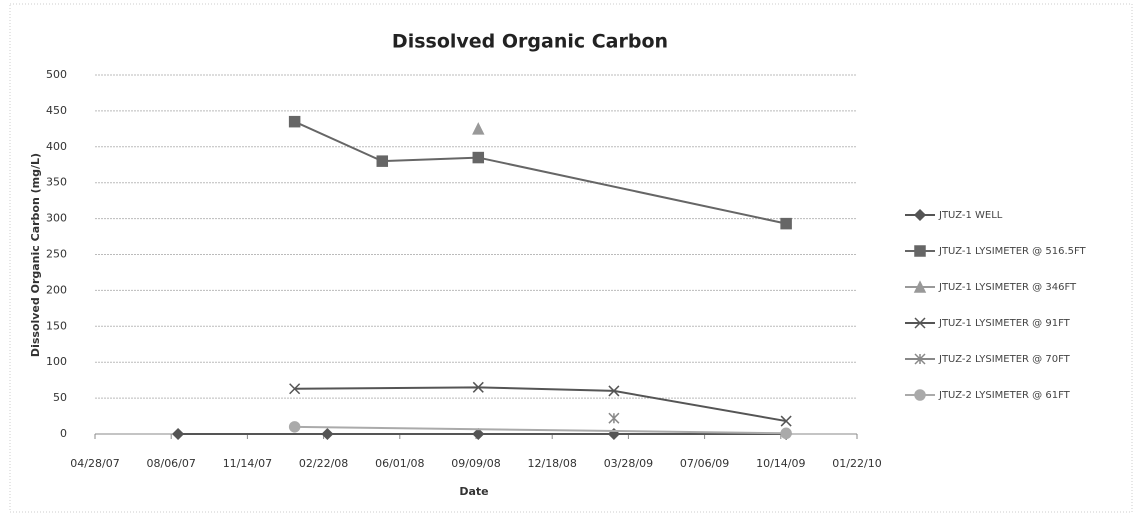 The width and height of the screenshot is (1140, 516). Describe the element at coordinates (1012, 251) in the screenshot. I see `legend-label: JTUZ-1 LYSIMETER @ 516.5FT` at that location.